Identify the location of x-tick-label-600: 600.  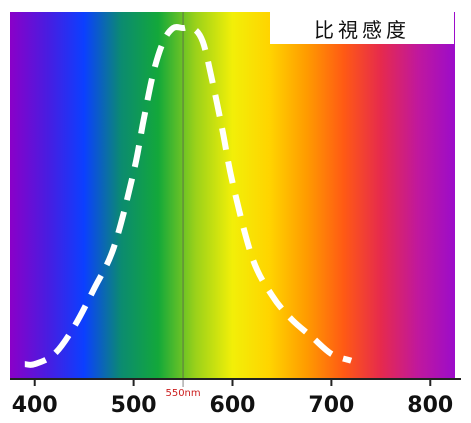
(233, 405).